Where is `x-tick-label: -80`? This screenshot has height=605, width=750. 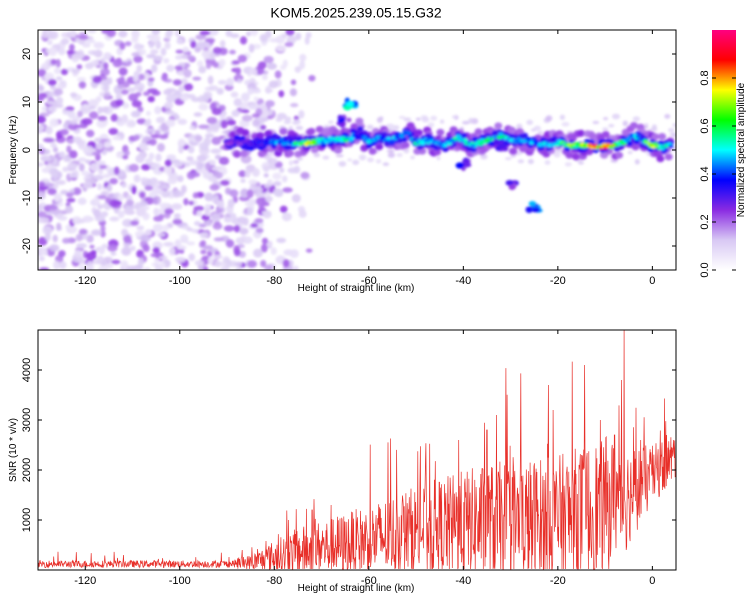 x-tick-label: -80 is located at coordinates (274, 281).